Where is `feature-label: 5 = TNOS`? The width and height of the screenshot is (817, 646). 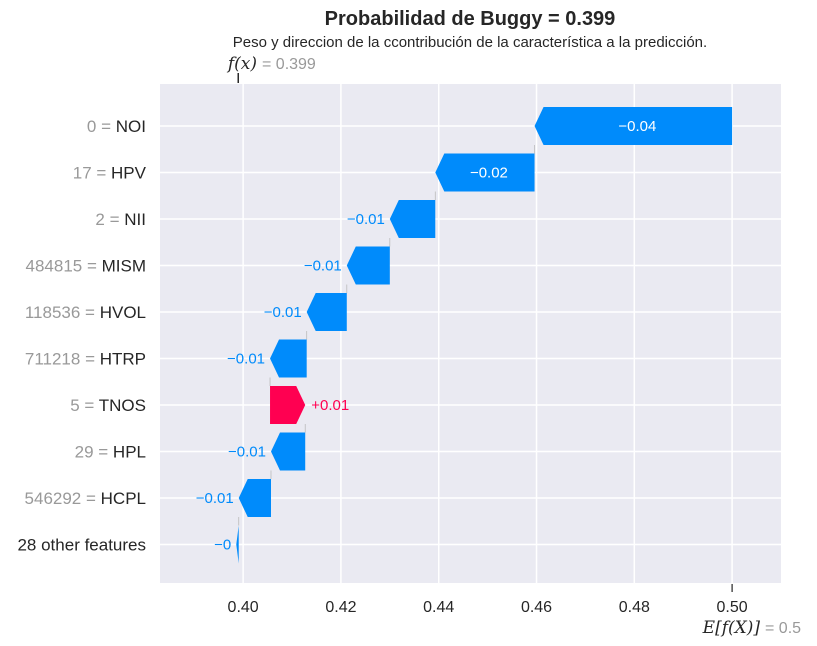 feature-label: 5 = TNOS is located at coordinates (108, 405).